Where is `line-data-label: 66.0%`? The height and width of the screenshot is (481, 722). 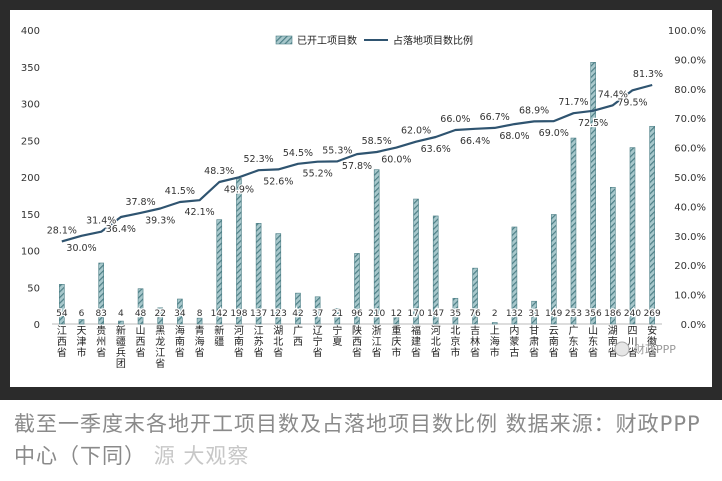
line-data-label: 66.0% is located at coordinates (455, 119).